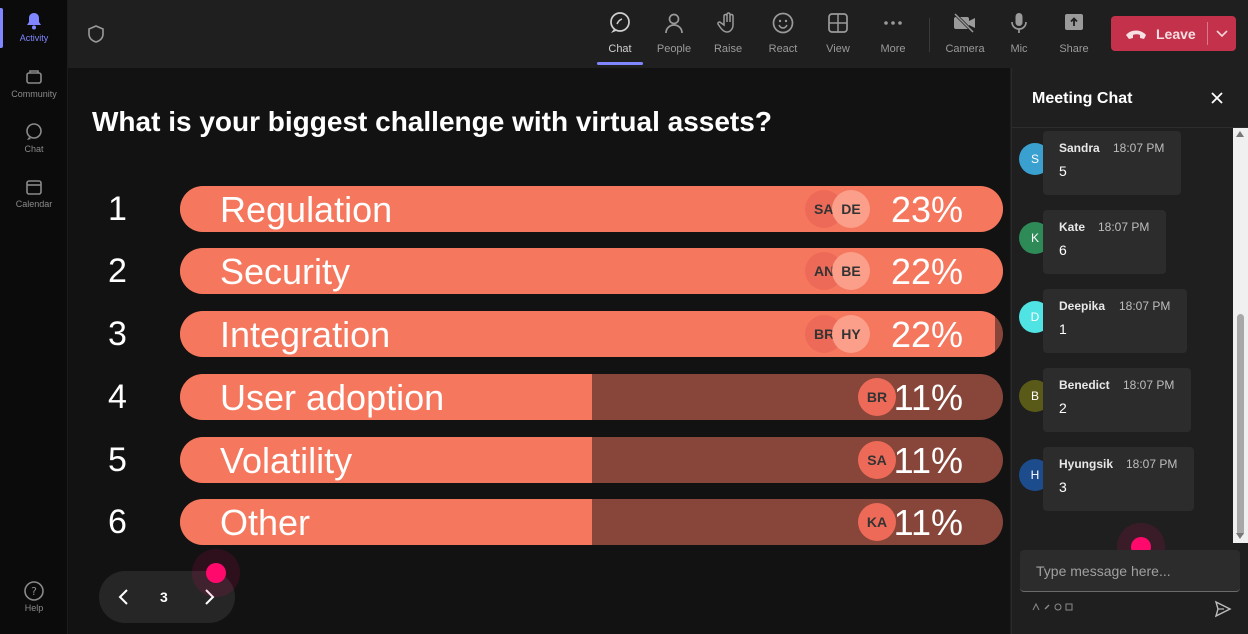 Image resolution: width=1248 pixels, height=634 pixels. What do you see at coordinates (1222, 33) in the screenshot?
I see `chevron-down-icon` at bounding box center [1222, 33].